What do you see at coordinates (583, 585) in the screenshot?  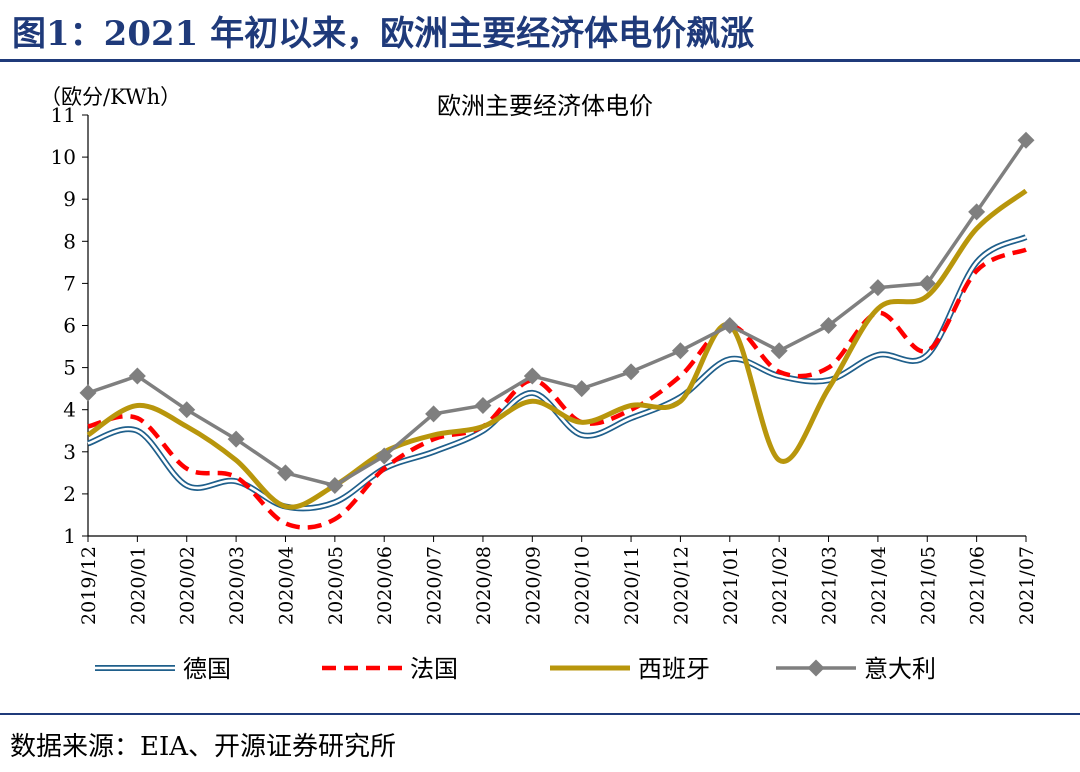 I see `x-tick-label: 2020/10` at bounding box center [583, 585].